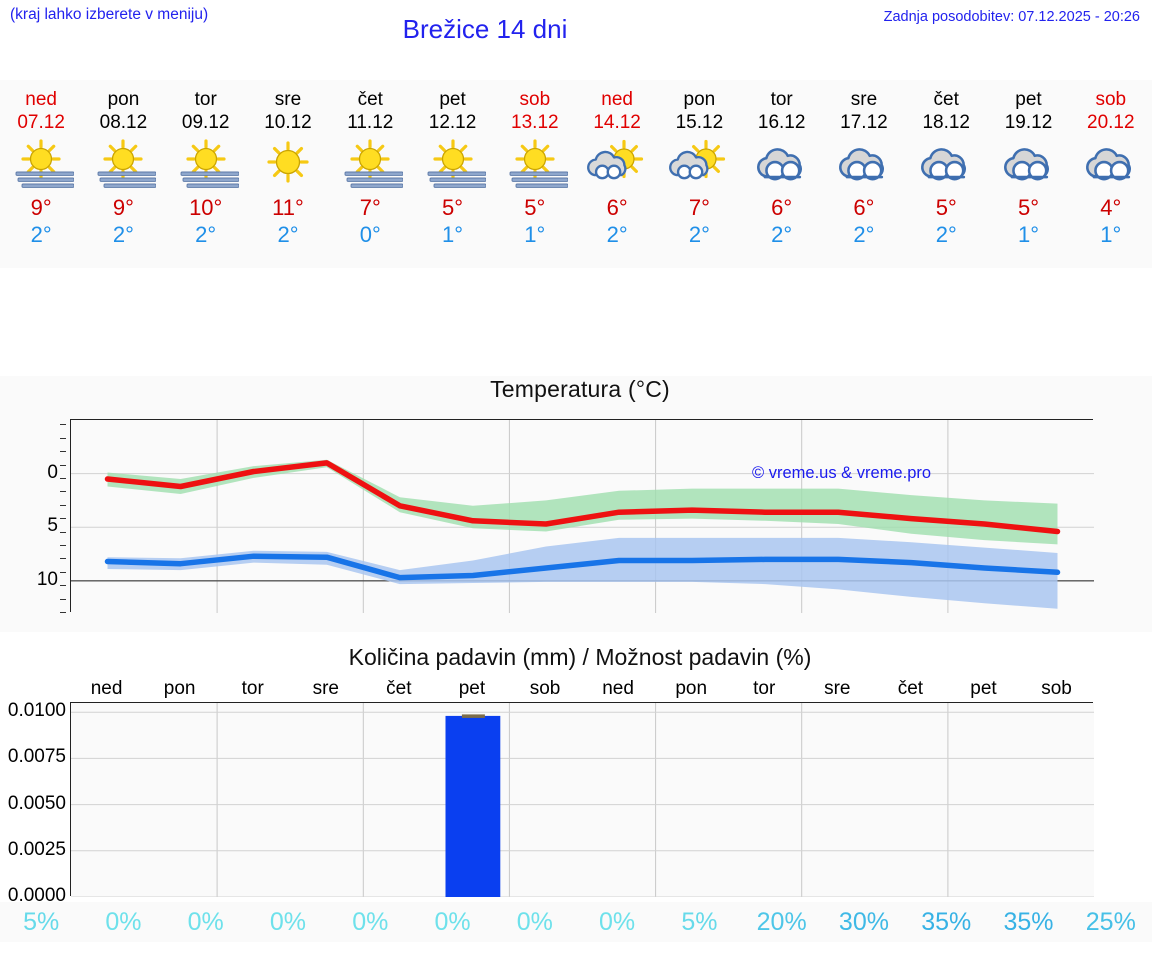 This screenshot has width=1152, height=975. Describe the element at coordinates (52, 472) in the screenshot. I see `temperature-y-tick: 0` at that location.